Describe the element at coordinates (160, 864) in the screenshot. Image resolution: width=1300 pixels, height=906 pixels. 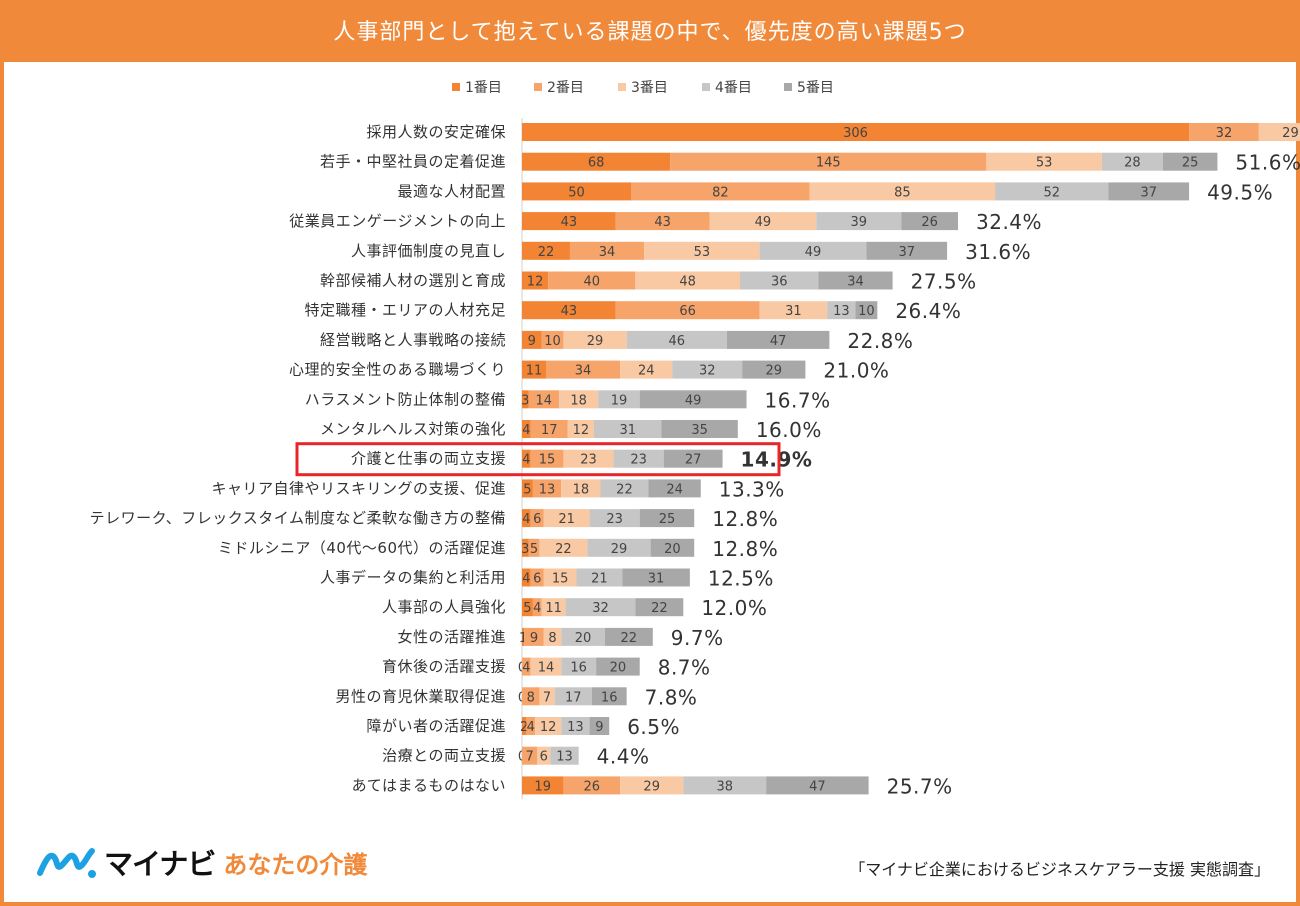
I see `brand-name: マイナビ` at that location.